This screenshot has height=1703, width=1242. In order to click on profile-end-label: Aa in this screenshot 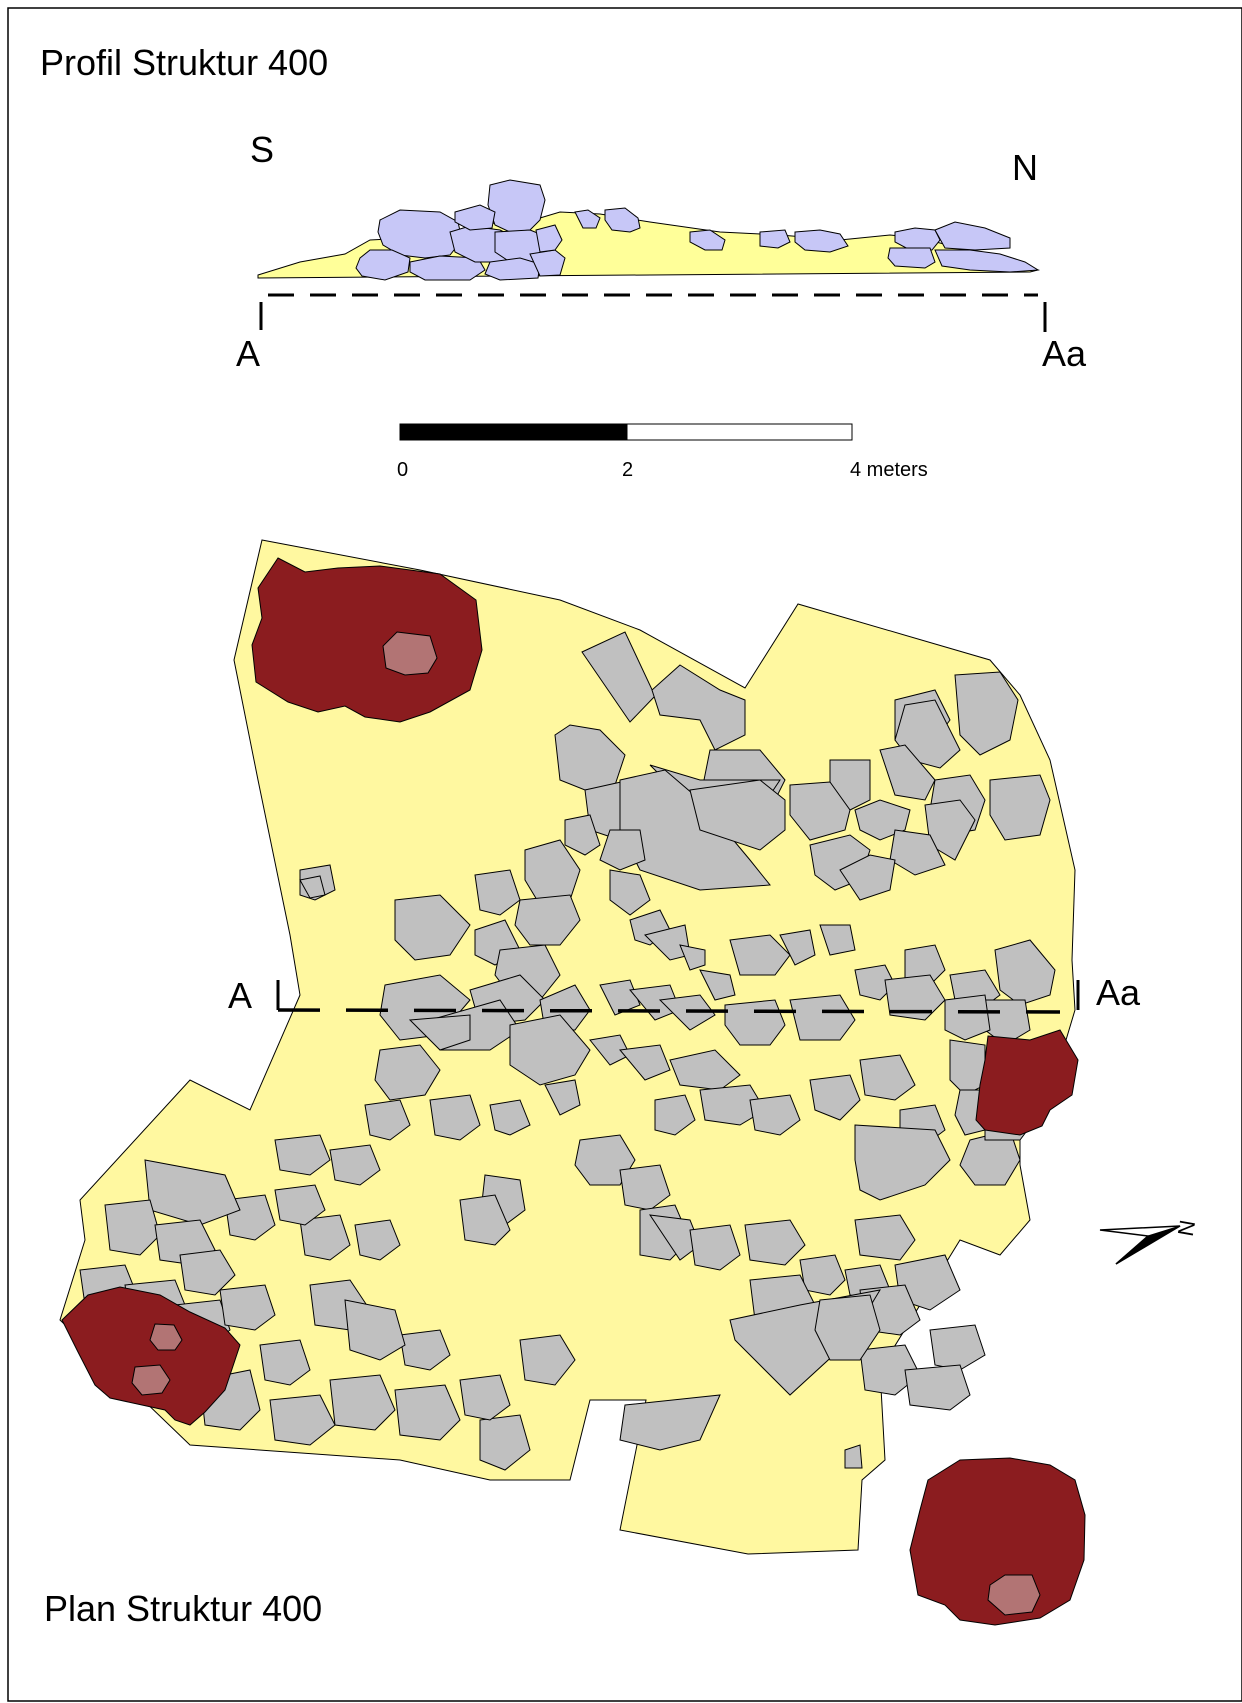, I will do `click(1064, 353)`.